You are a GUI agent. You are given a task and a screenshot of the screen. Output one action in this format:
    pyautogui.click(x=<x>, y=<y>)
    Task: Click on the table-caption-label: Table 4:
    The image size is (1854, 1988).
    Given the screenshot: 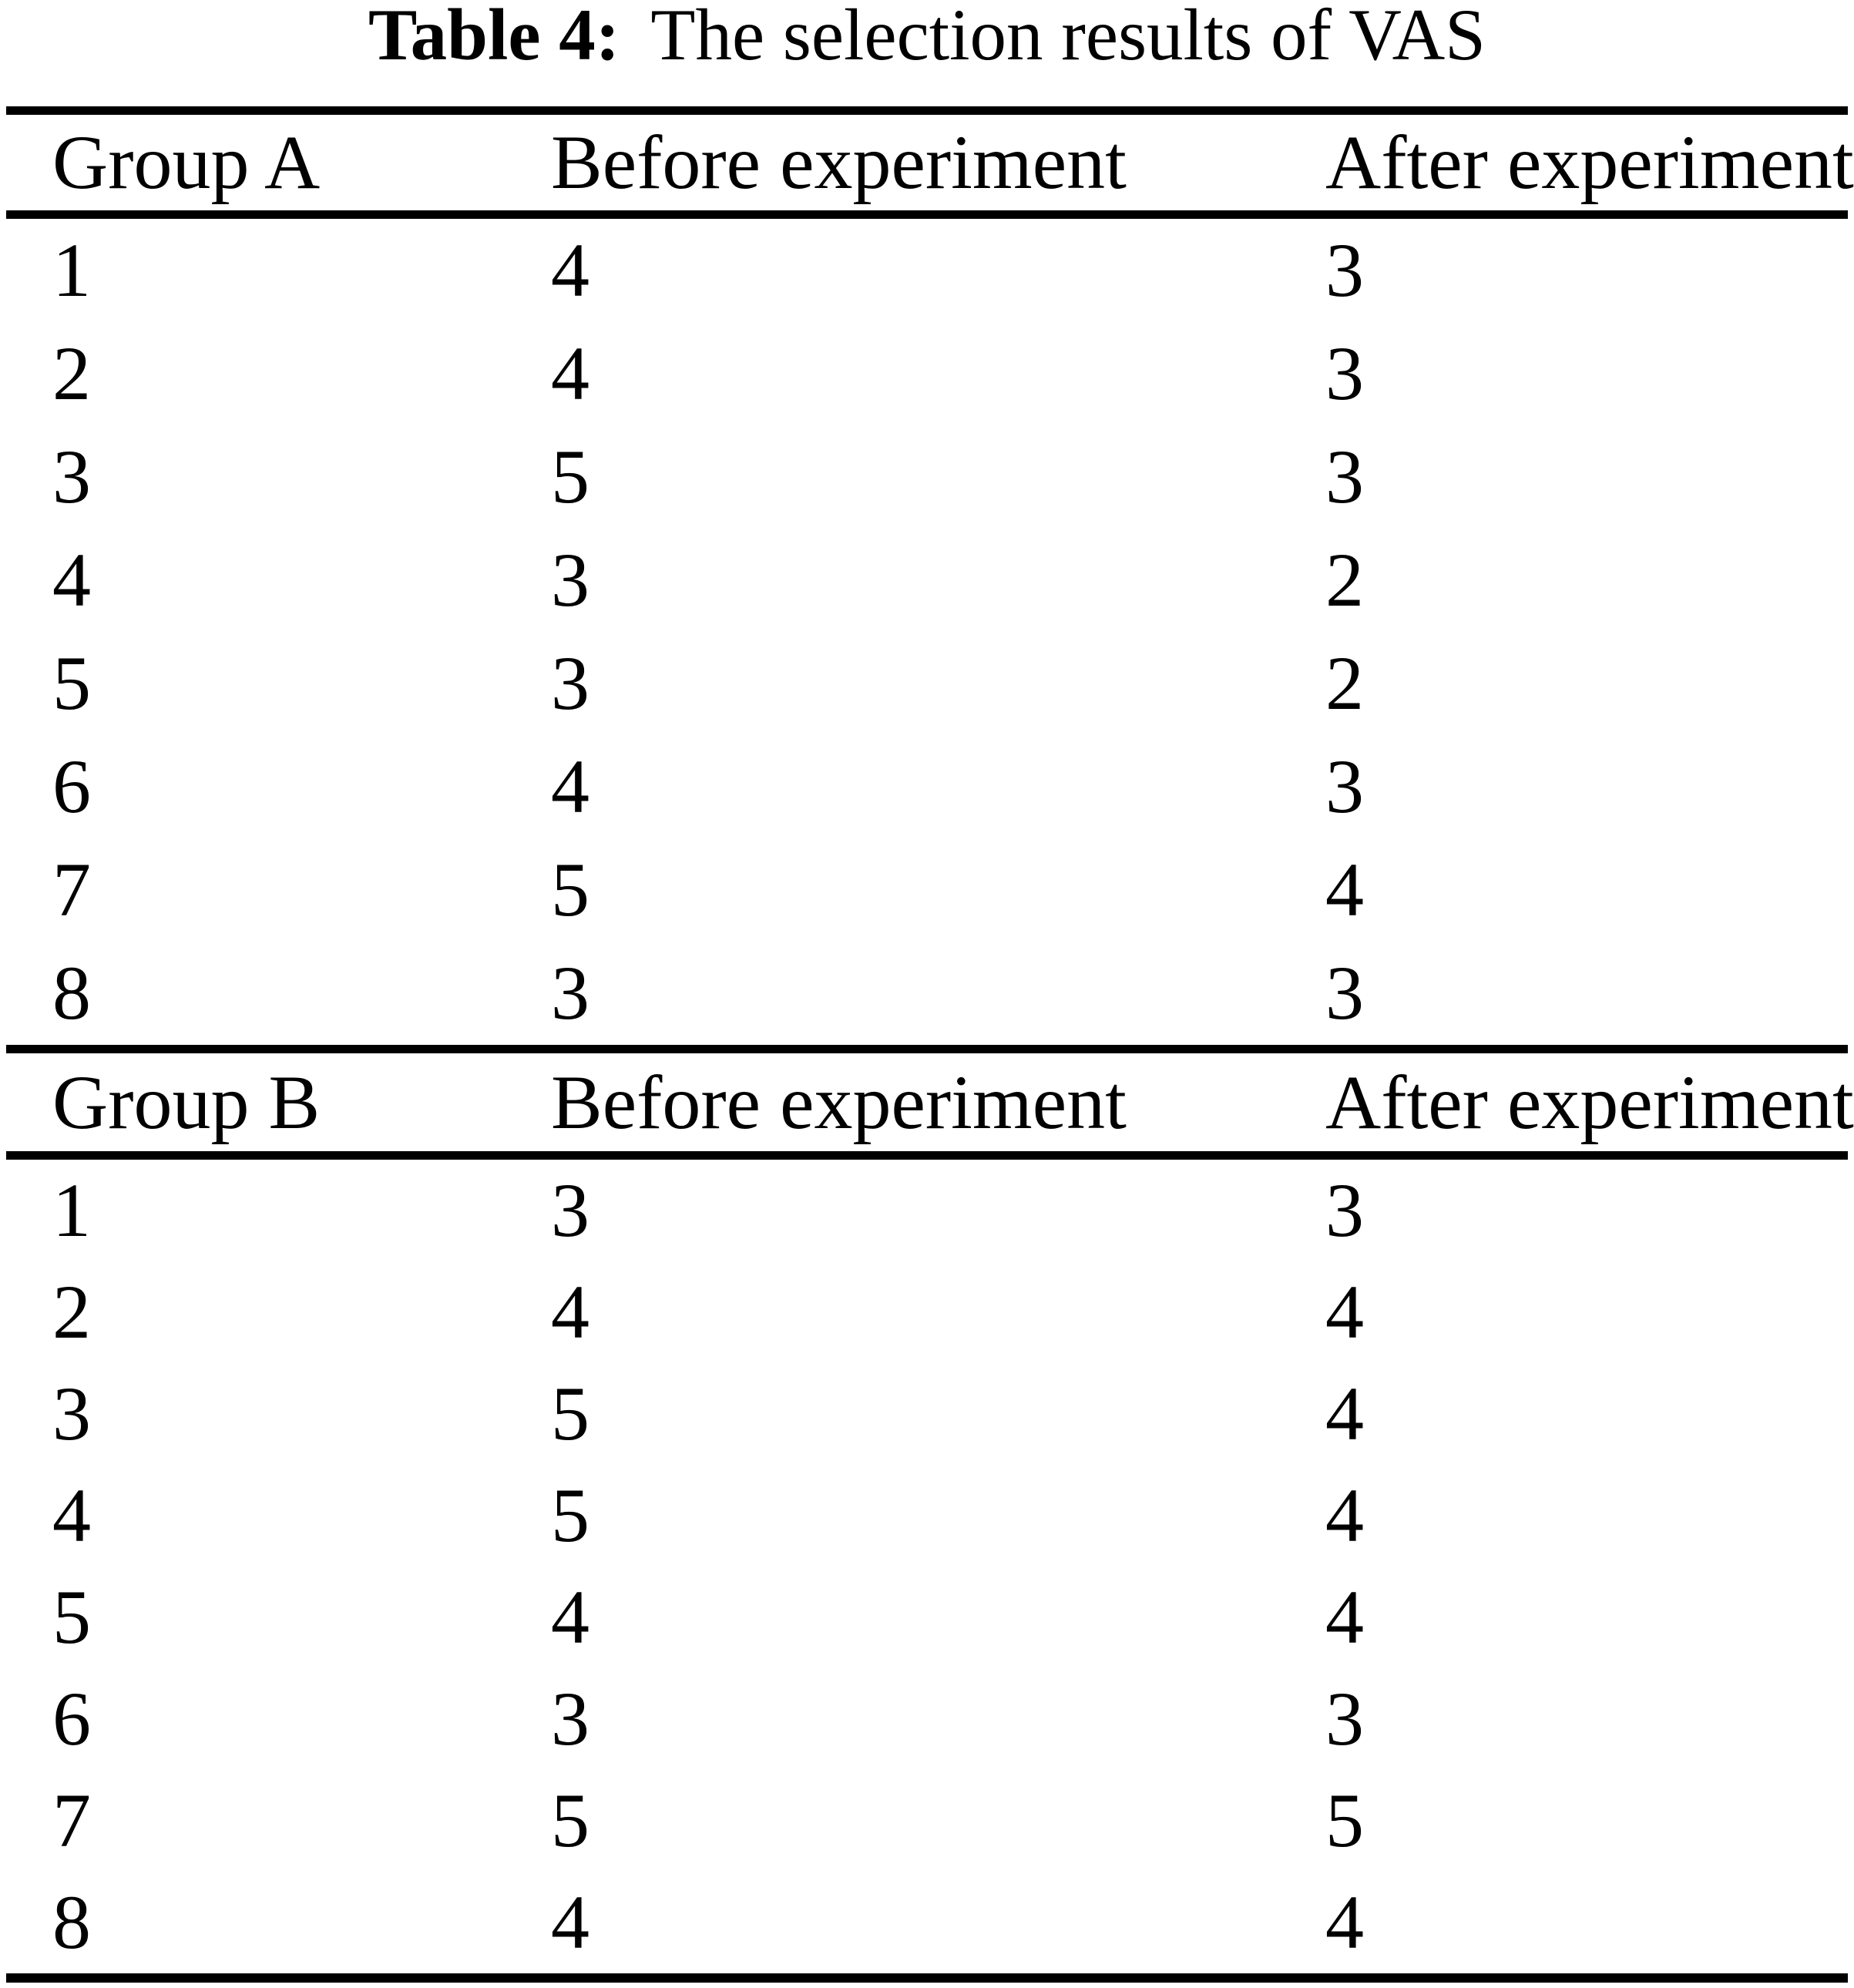 What is the action you would take?
    pyautogui.click(x=494, y=38)
    